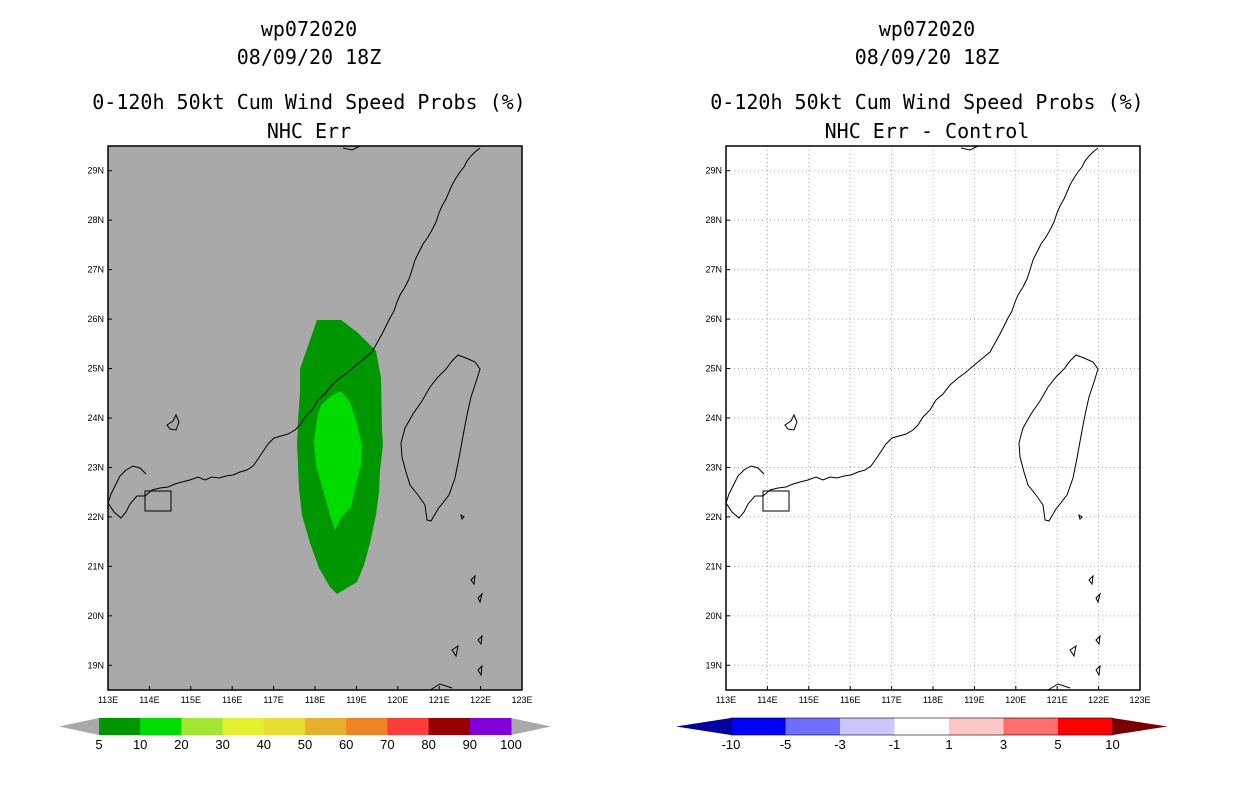 This screenshot has width=1236, height=800. Describe the element at coordinates (428, 744) in the screenshot. I see `colorbar-label: 80` at that location.